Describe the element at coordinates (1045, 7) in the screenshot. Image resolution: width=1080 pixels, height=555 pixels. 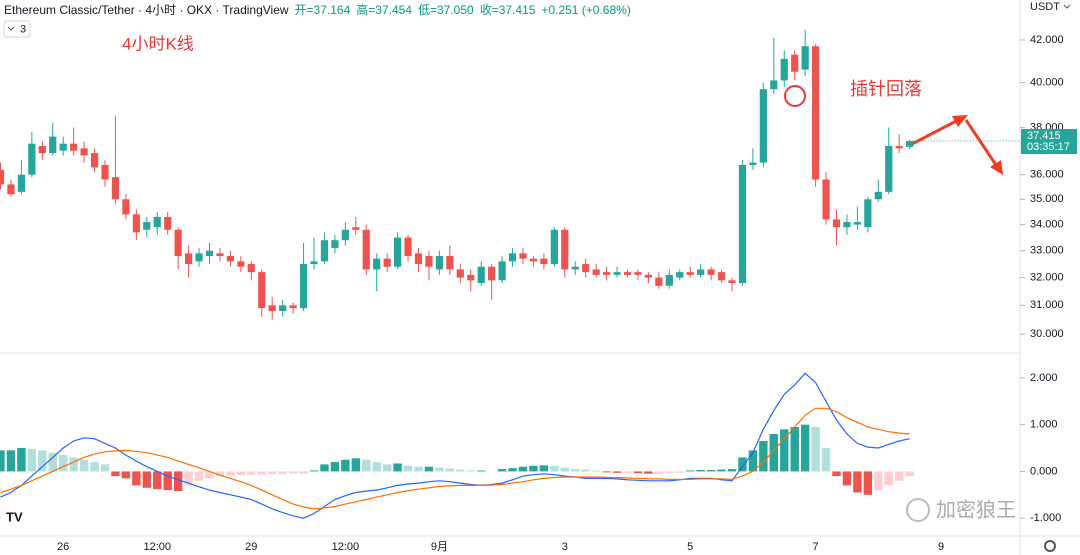
I see `currency-label: USDT` at that location.